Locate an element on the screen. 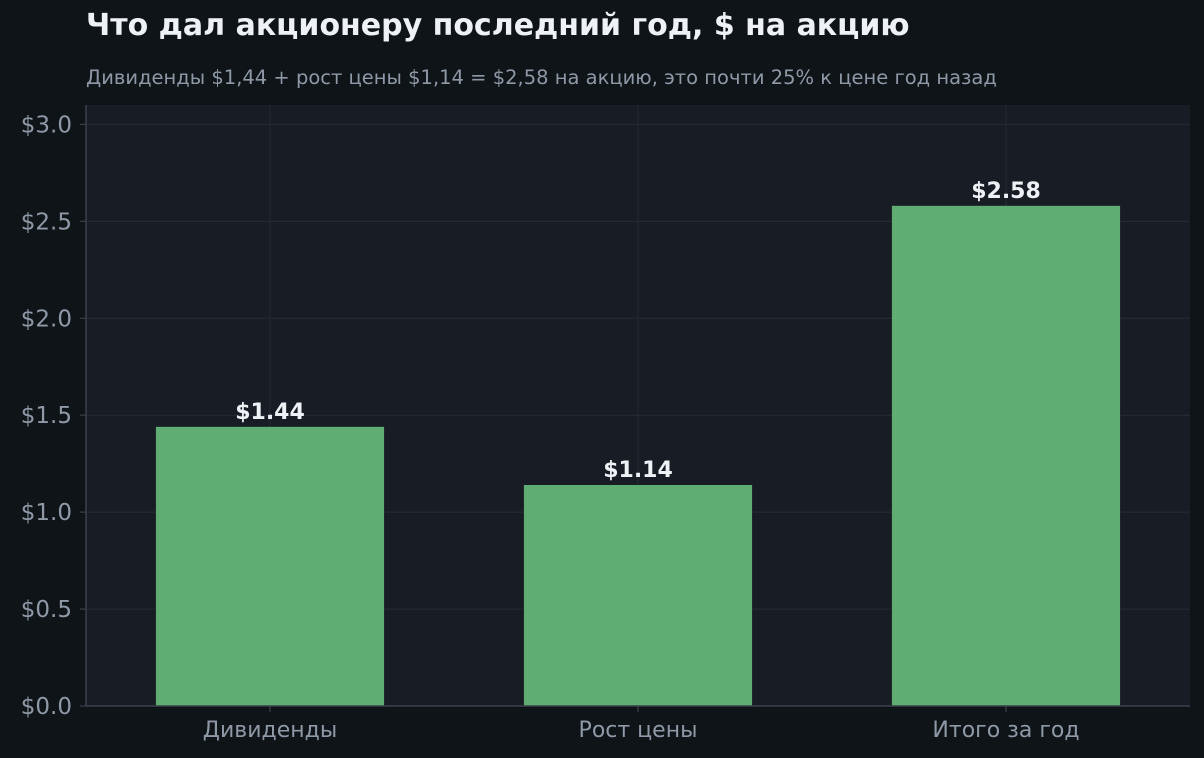 This screenshot has width=1204, height=758. x-tick-label: Итого за год is located at coordinates (1005, 730).